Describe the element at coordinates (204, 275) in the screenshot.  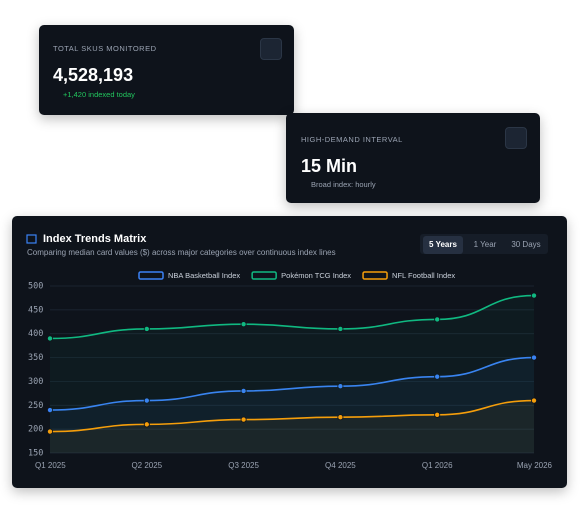
I see `legend-label: NBA Basketball Index` at that location.